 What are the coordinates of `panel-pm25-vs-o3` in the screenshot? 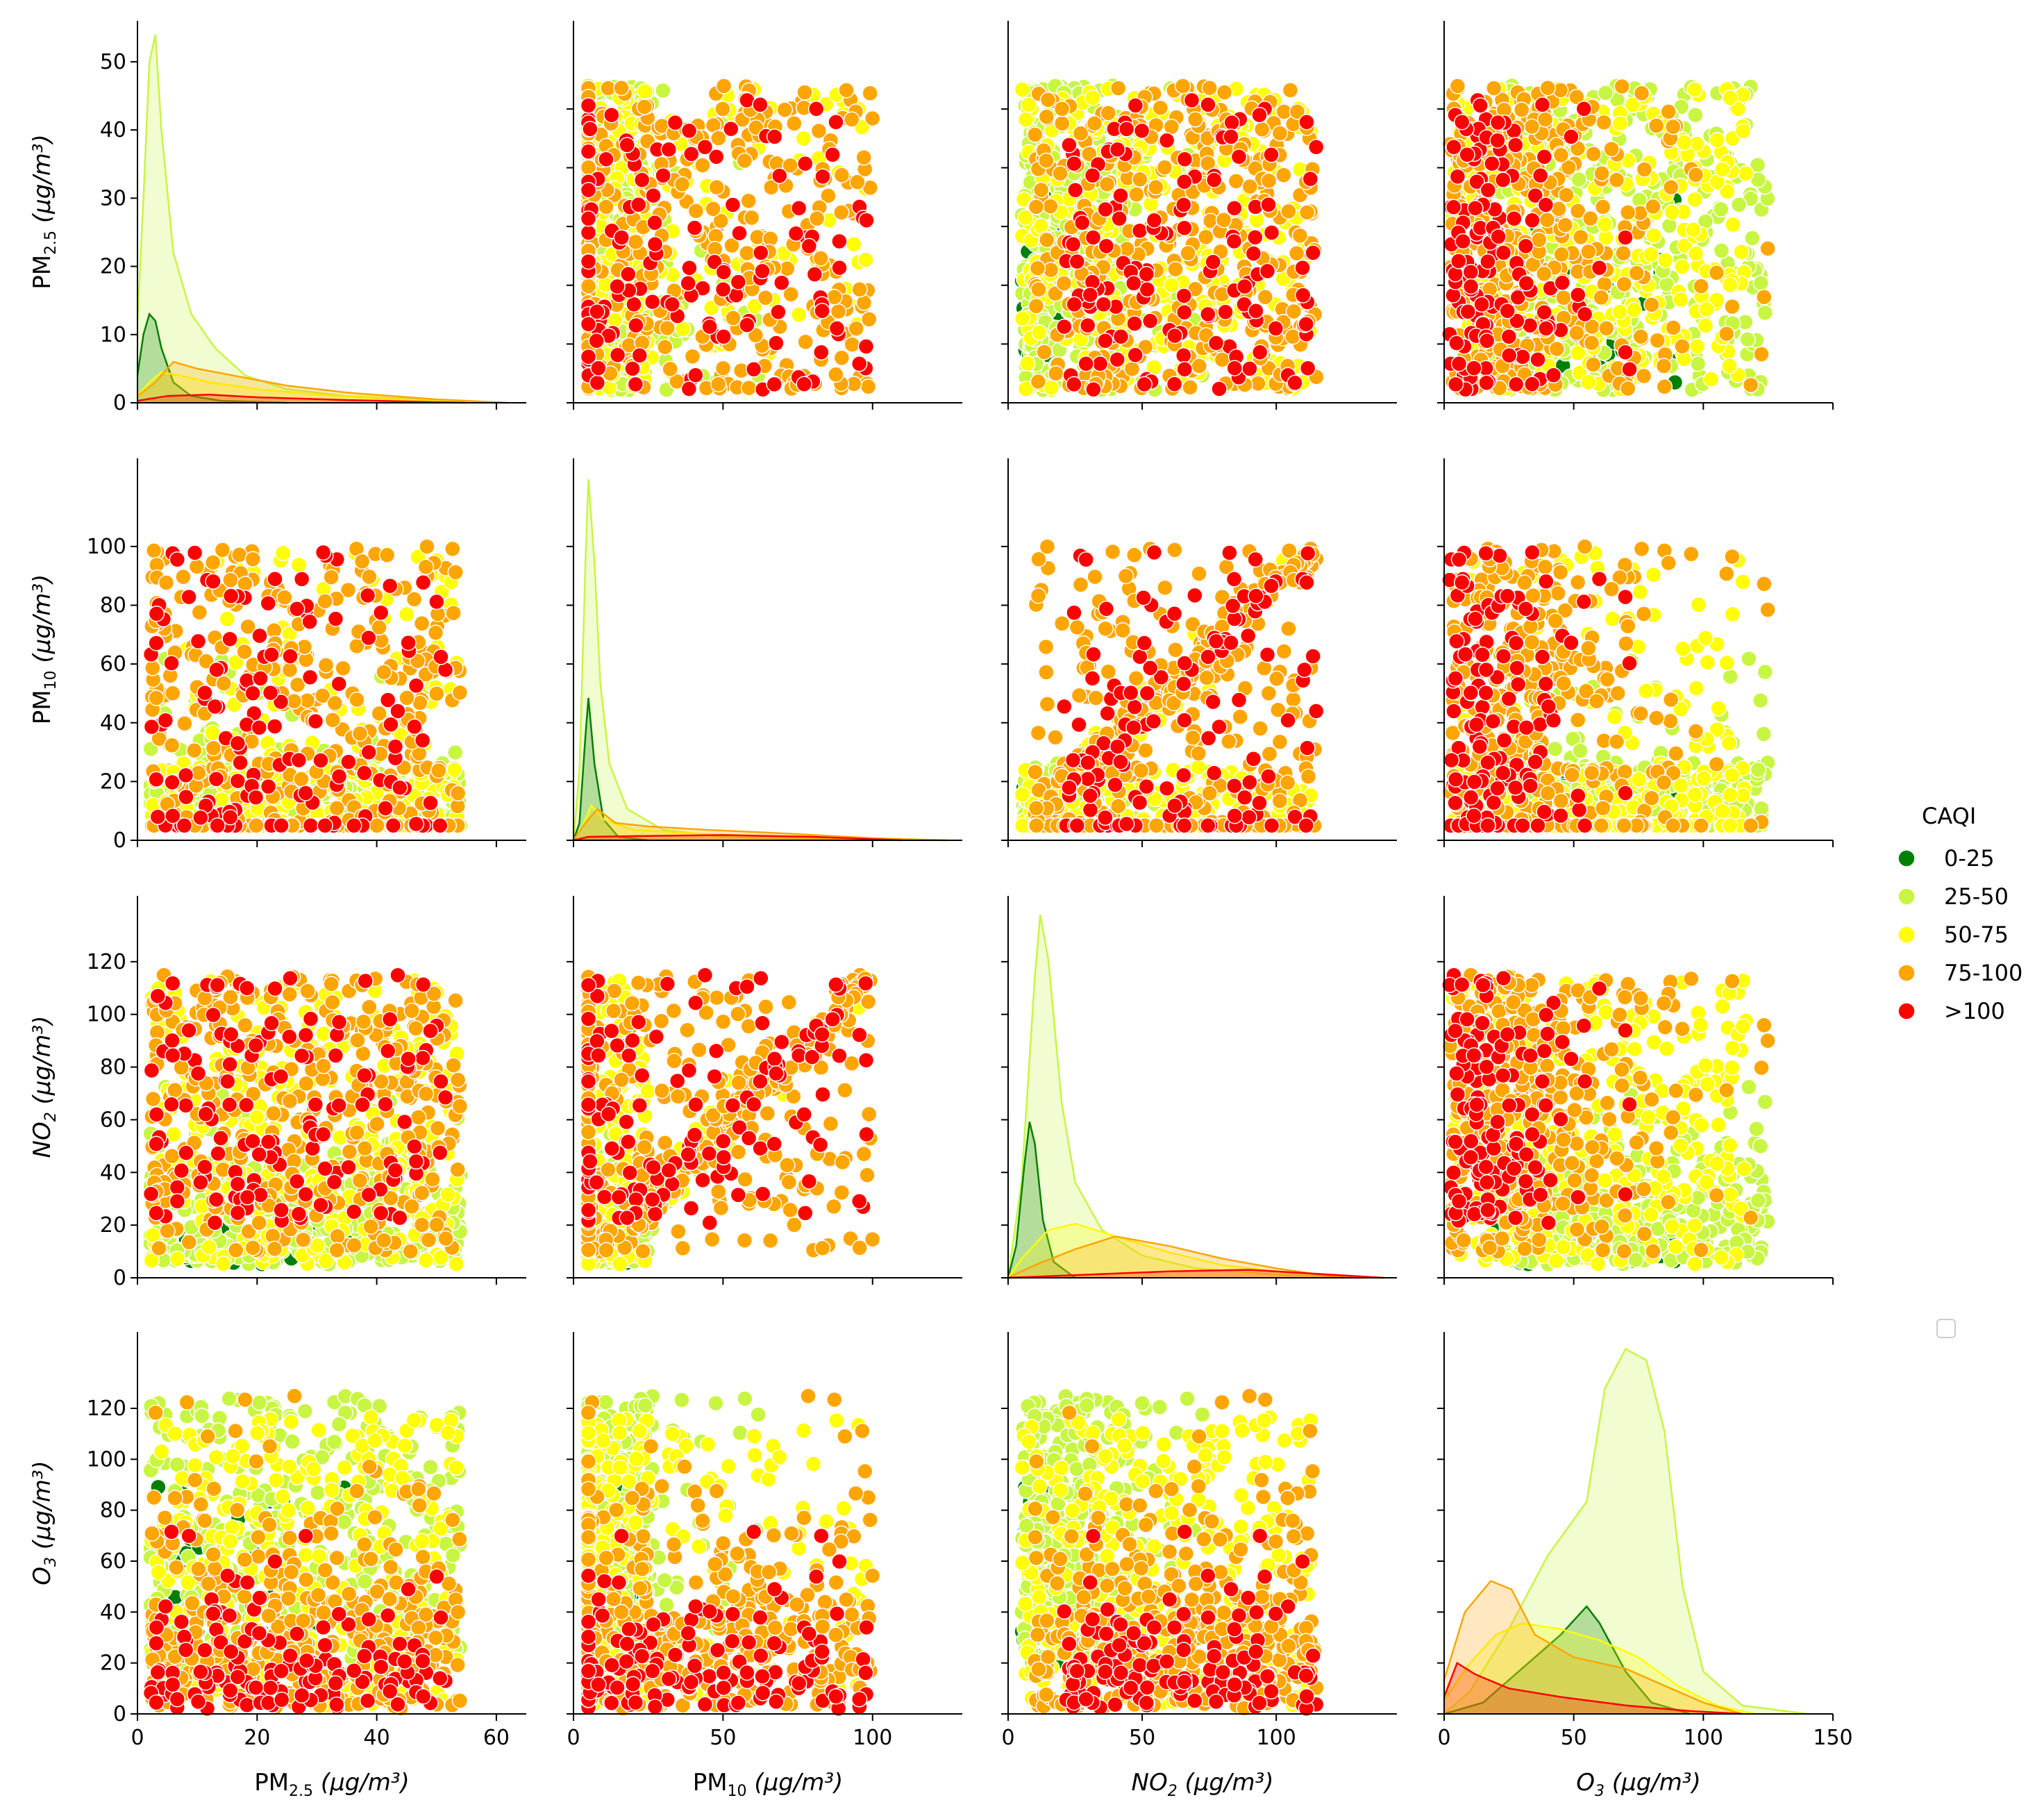 It's located at (1635, 215).